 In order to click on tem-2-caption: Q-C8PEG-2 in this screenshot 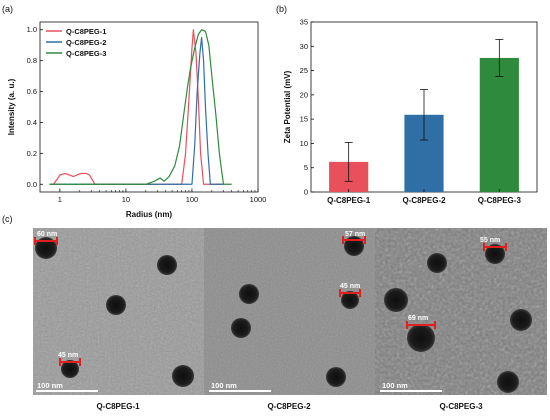, I will do `click(289, 406)`.